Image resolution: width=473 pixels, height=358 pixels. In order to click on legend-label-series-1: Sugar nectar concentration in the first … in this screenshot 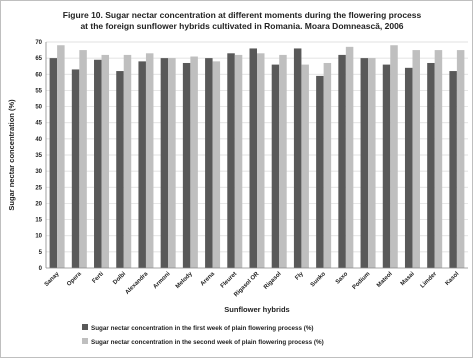, I will do `click(202, 328)`.